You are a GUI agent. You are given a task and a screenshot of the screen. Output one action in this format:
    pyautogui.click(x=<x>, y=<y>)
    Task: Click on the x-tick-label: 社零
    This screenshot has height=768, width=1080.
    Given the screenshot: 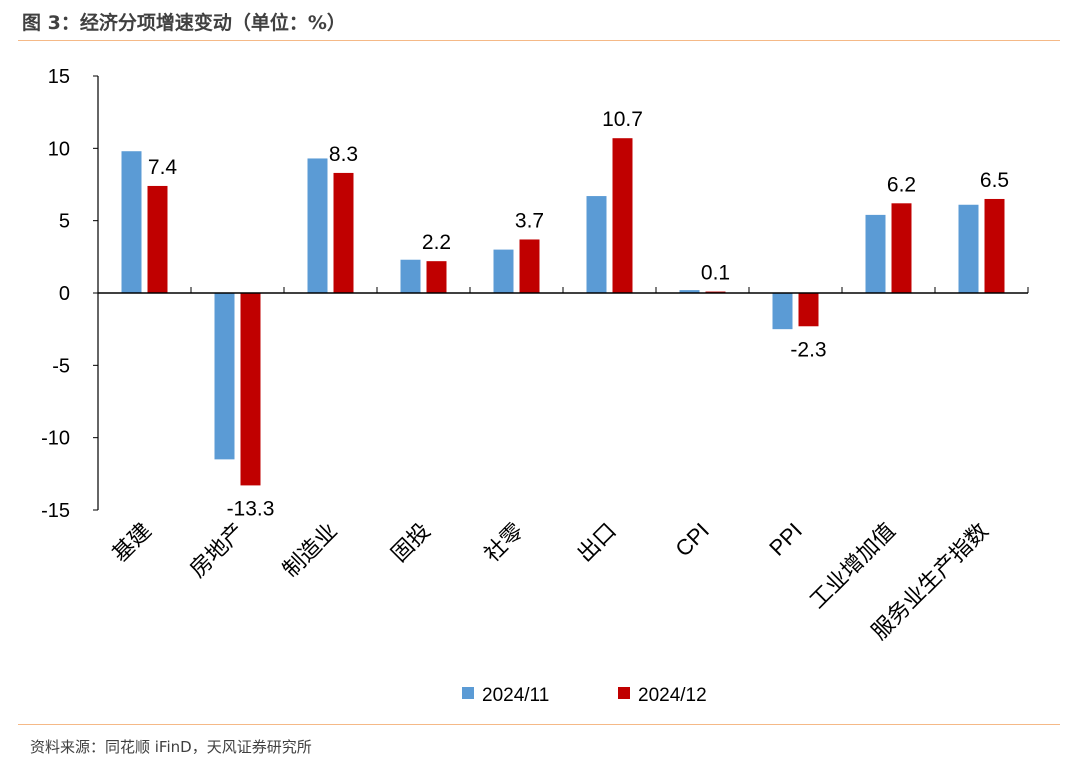 What is the action you would take?
    pyautogui.click(x=503, y=542)
    